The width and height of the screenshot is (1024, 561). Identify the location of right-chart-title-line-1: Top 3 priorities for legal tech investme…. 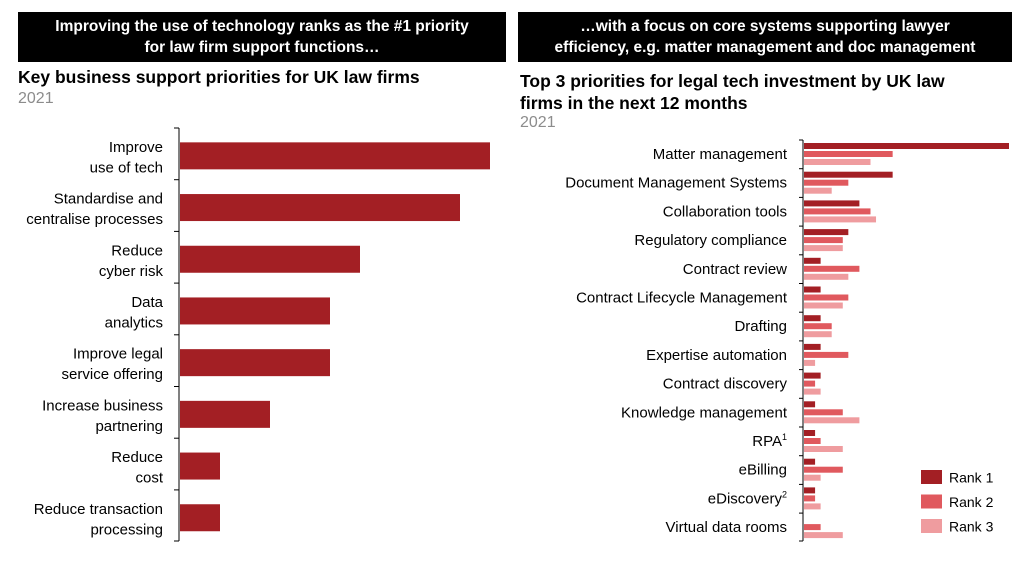
(732, 81).